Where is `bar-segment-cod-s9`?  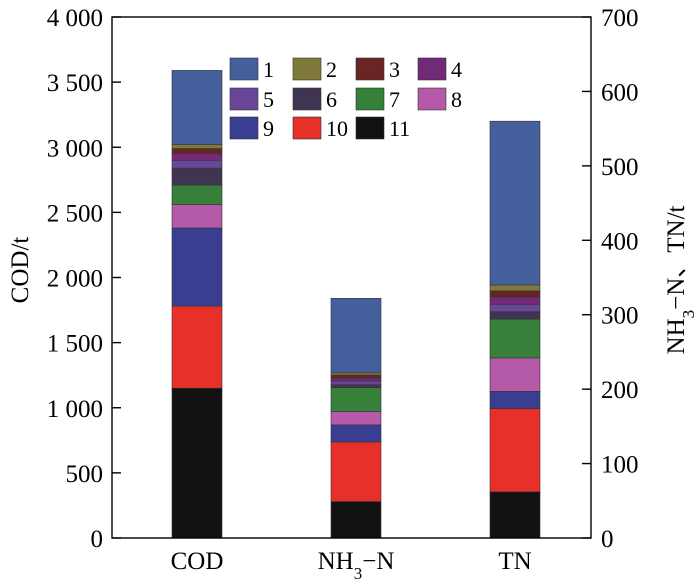
bar-segment-cod-s9 is located at coordinates (197, 267).